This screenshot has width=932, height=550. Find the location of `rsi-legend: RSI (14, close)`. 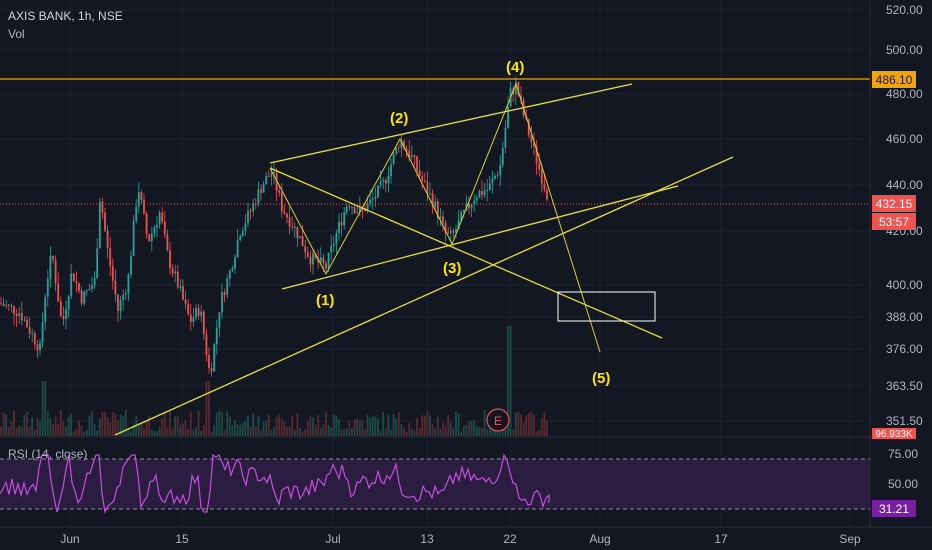

rsi-legend: RSI (14, close) is located at coordinates (48, 454).